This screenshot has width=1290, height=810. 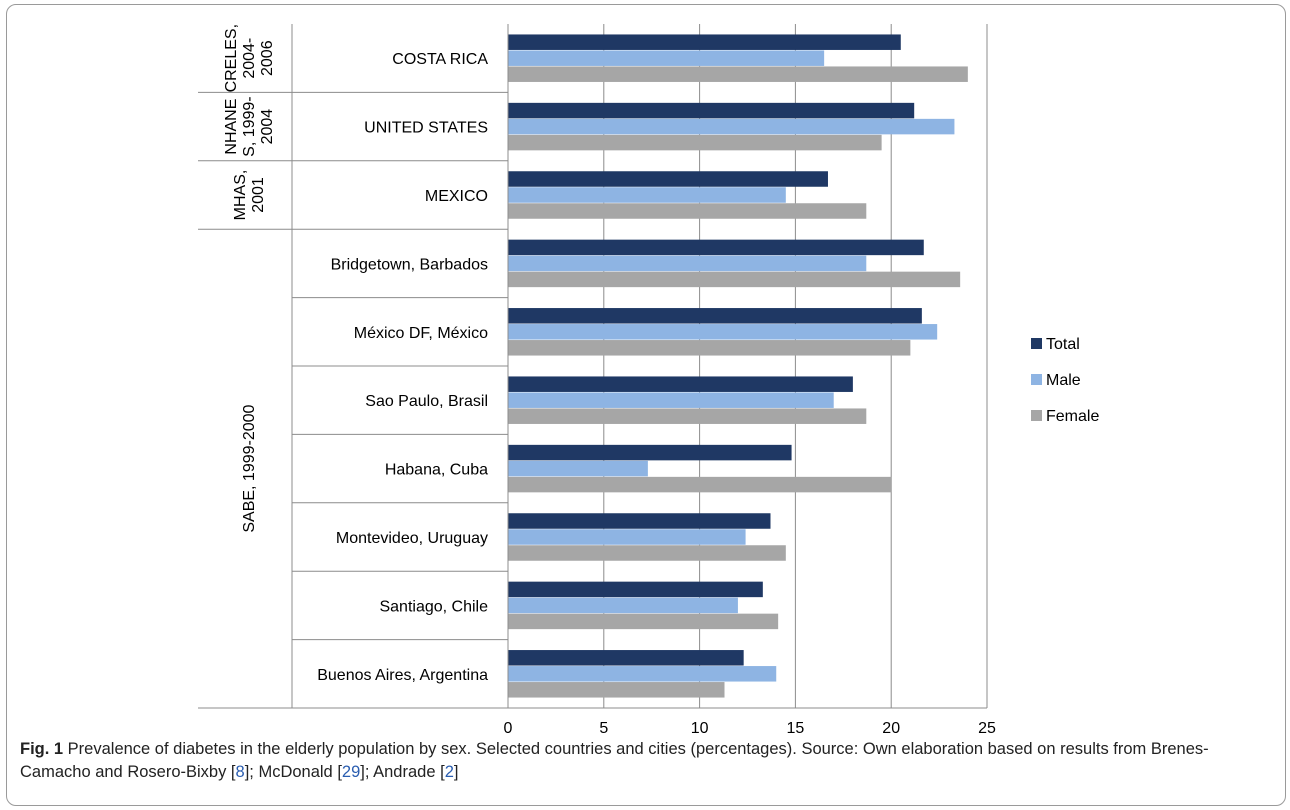 What do you see at coordinates (449, 772) in the screenshot?
I see `caption-reference-link: 2` at bounding box center [449, 772].